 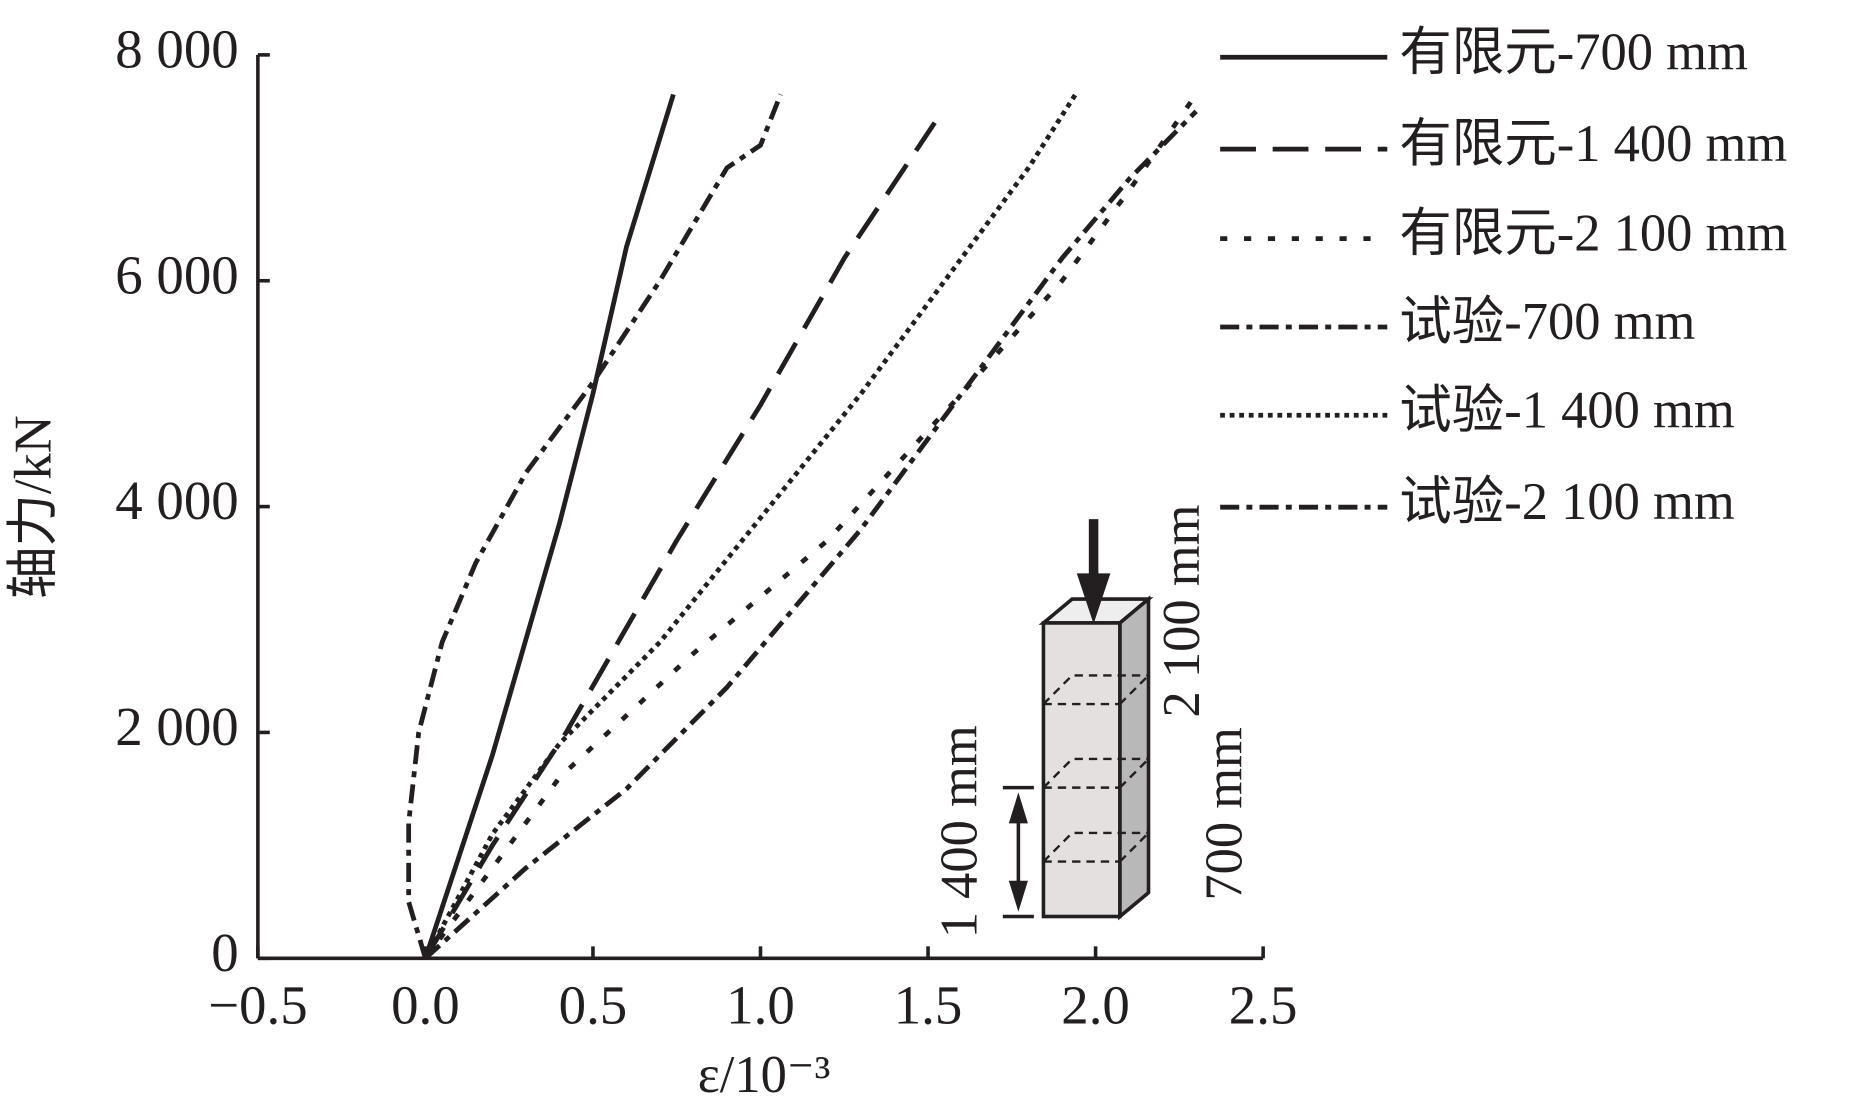 I want to click on x-axis-label: ε/10⁻³, so click(x=764, y=1075).